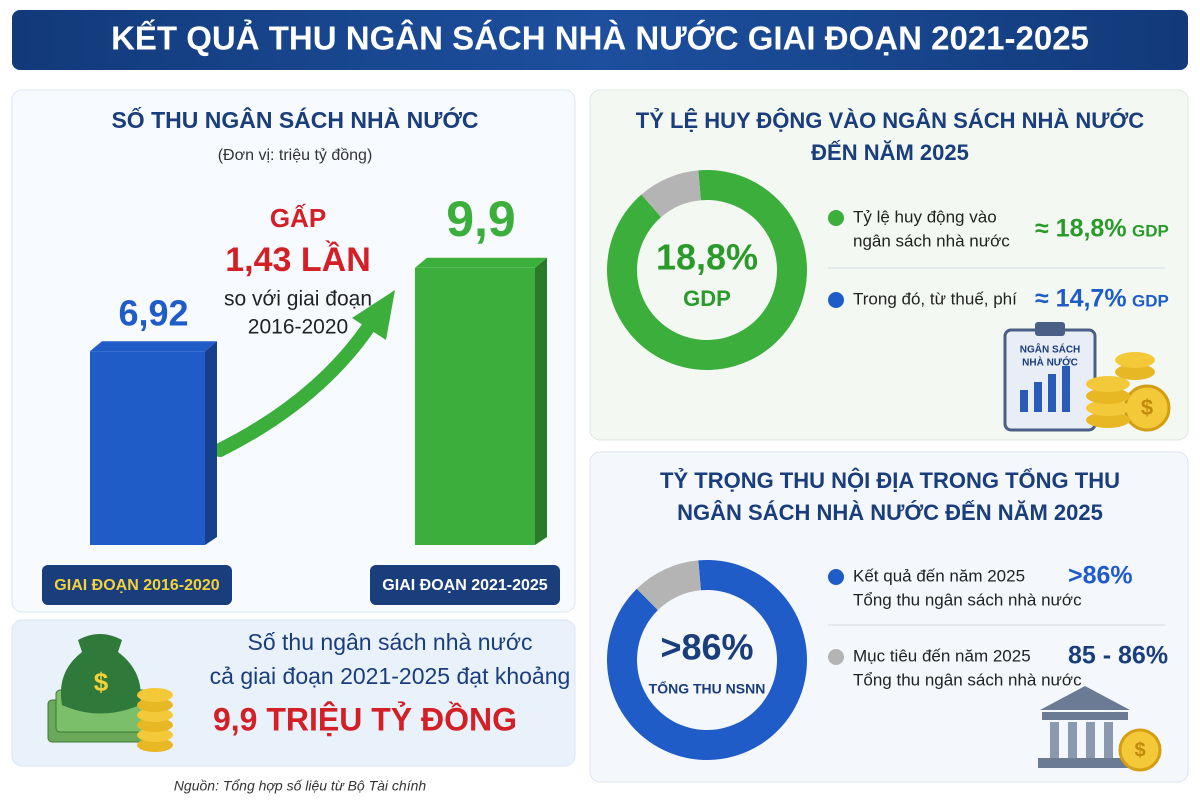  I want to click on clipboard-icon: $, so click(1087, 377).